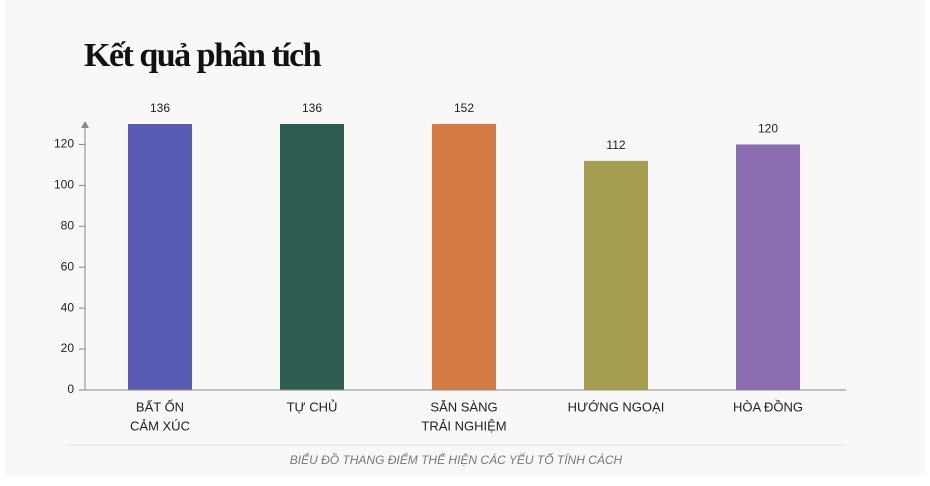 The height and width of the screenshot is (486, 930). What do you see at coordinates (68, 266) in the screenshot?
I see `y-tick-label: 60` at bounding box center [68, 266].